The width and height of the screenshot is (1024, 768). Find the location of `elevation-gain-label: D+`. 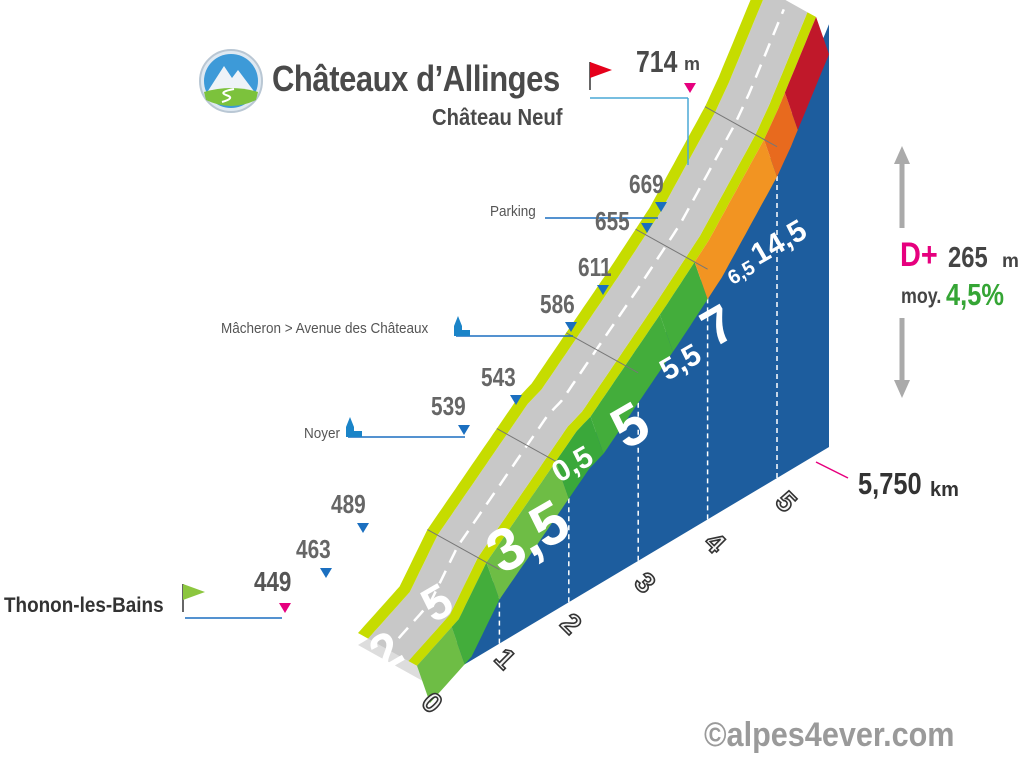

elevation-gain-label: D+ is located at coordinates (919, 255).